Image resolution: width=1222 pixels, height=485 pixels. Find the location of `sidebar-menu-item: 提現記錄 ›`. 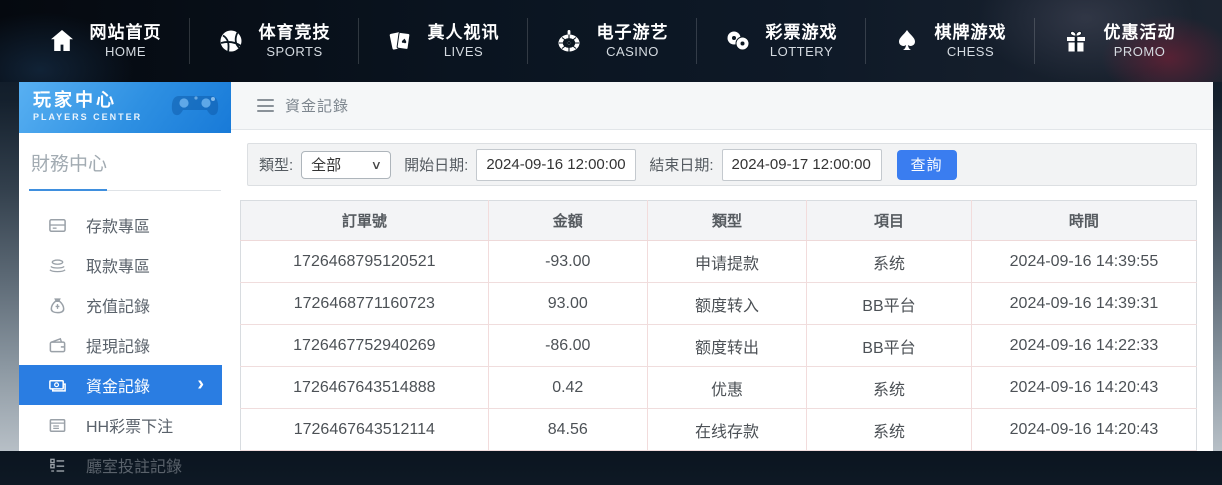

sidebar-menu-item: 提現記錄 › is located at coordinates (125, 345).